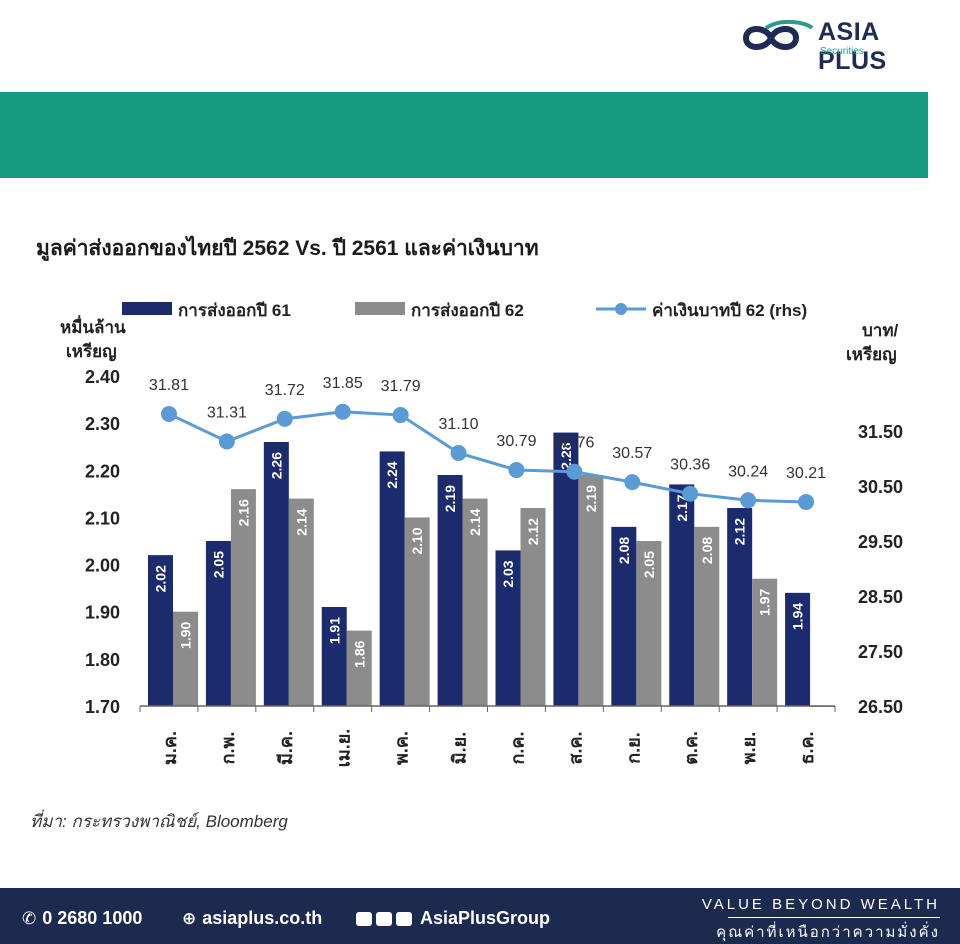  What do you see at coordinates (392, 474) in the screenshot?
I see `bar-61-label: 2.24` at bounding box center [392, 474].